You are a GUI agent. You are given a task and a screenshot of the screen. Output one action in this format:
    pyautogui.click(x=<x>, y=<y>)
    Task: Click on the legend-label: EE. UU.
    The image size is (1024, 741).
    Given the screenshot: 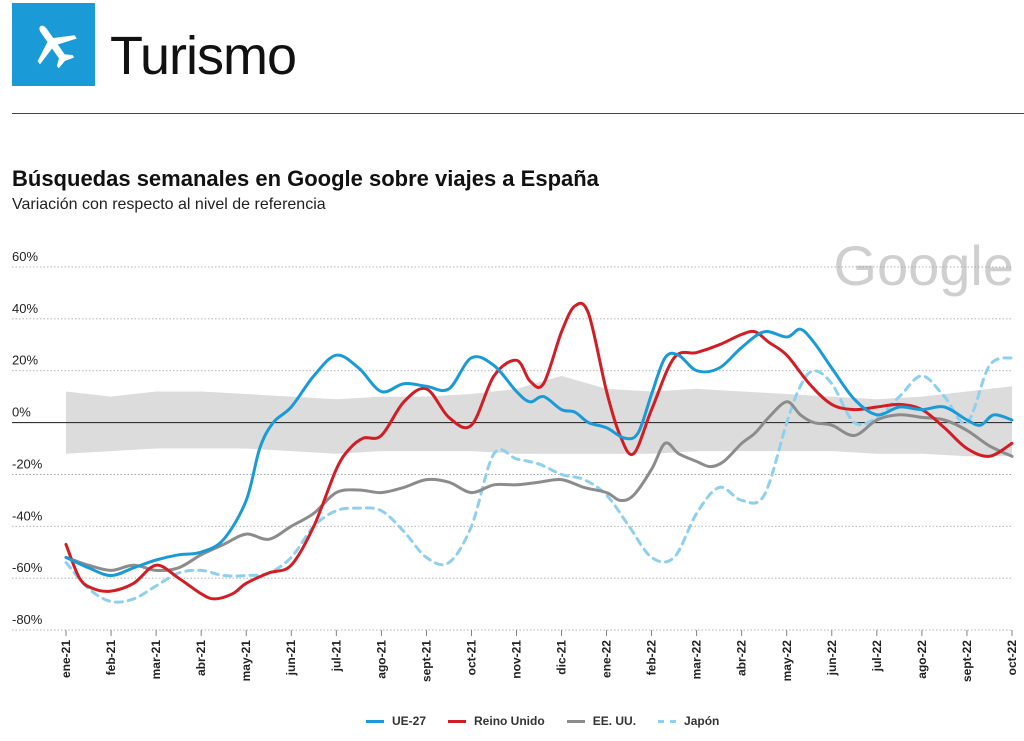 What is the action you would take?
    pyautogui.click(x=614, y=721)
    